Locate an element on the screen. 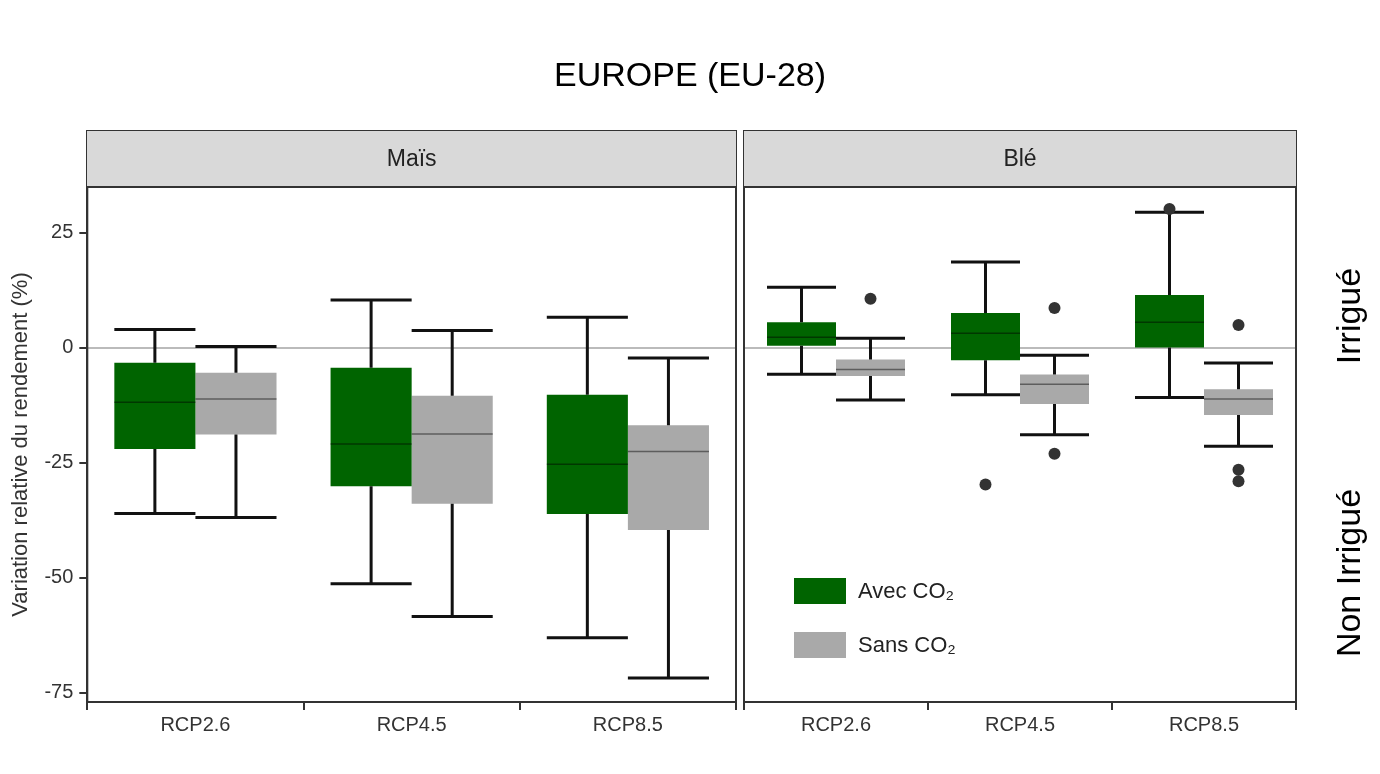  legend-label: Sans CO₂ is located at coordinates (907, 645).